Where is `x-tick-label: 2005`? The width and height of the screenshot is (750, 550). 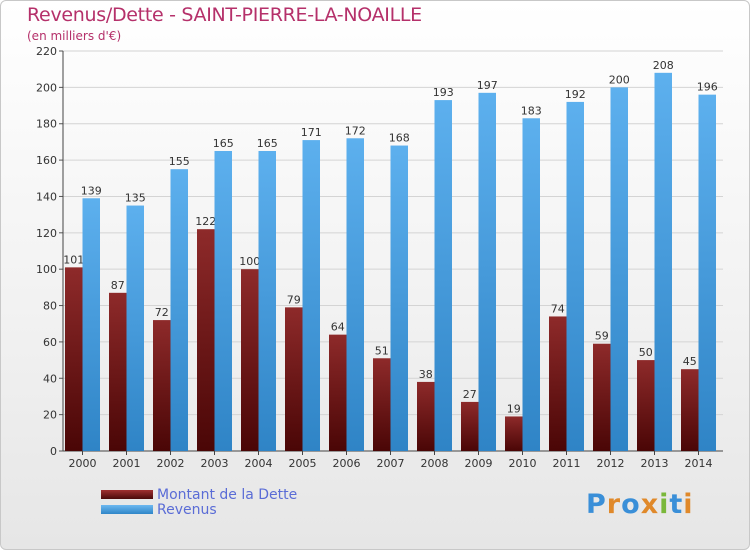
x-tick-label: 2005 is located at coordinates (303, 463).